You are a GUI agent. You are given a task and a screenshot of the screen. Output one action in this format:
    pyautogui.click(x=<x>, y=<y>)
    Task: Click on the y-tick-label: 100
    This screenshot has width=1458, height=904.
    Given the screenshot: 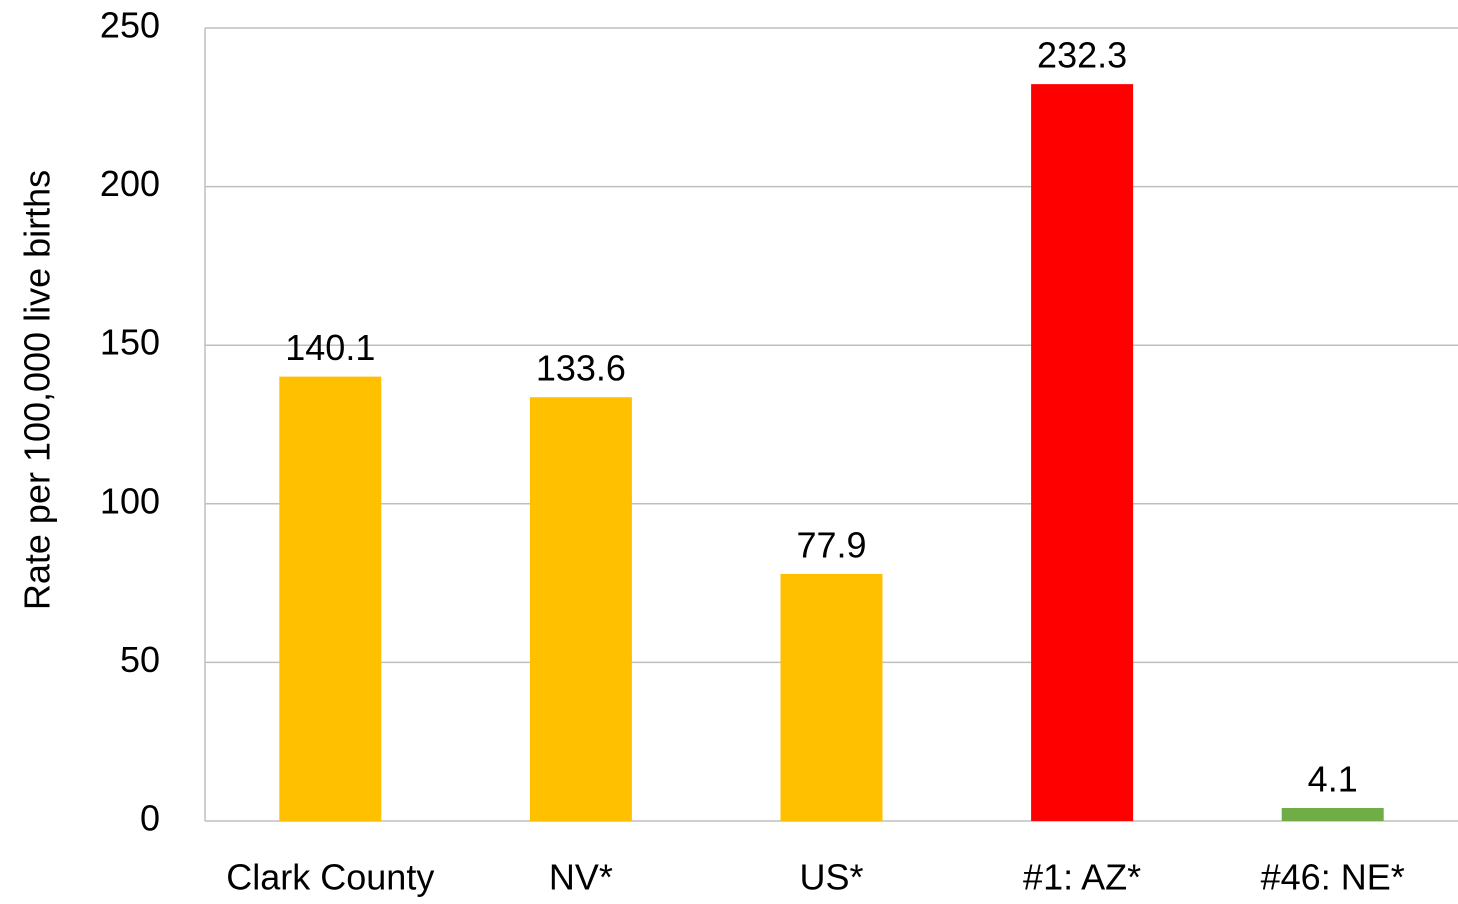 What is the action you would take?
    pyautogui.click(x=130, y=500)
    